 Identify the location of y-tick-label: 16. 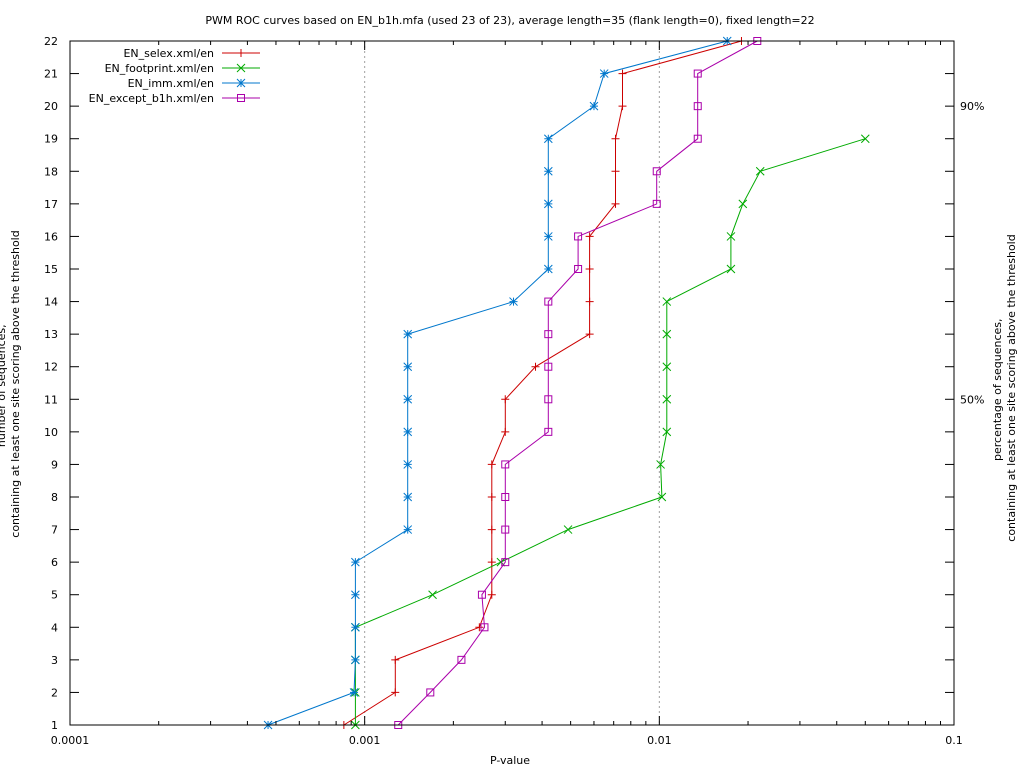
(51, 236).